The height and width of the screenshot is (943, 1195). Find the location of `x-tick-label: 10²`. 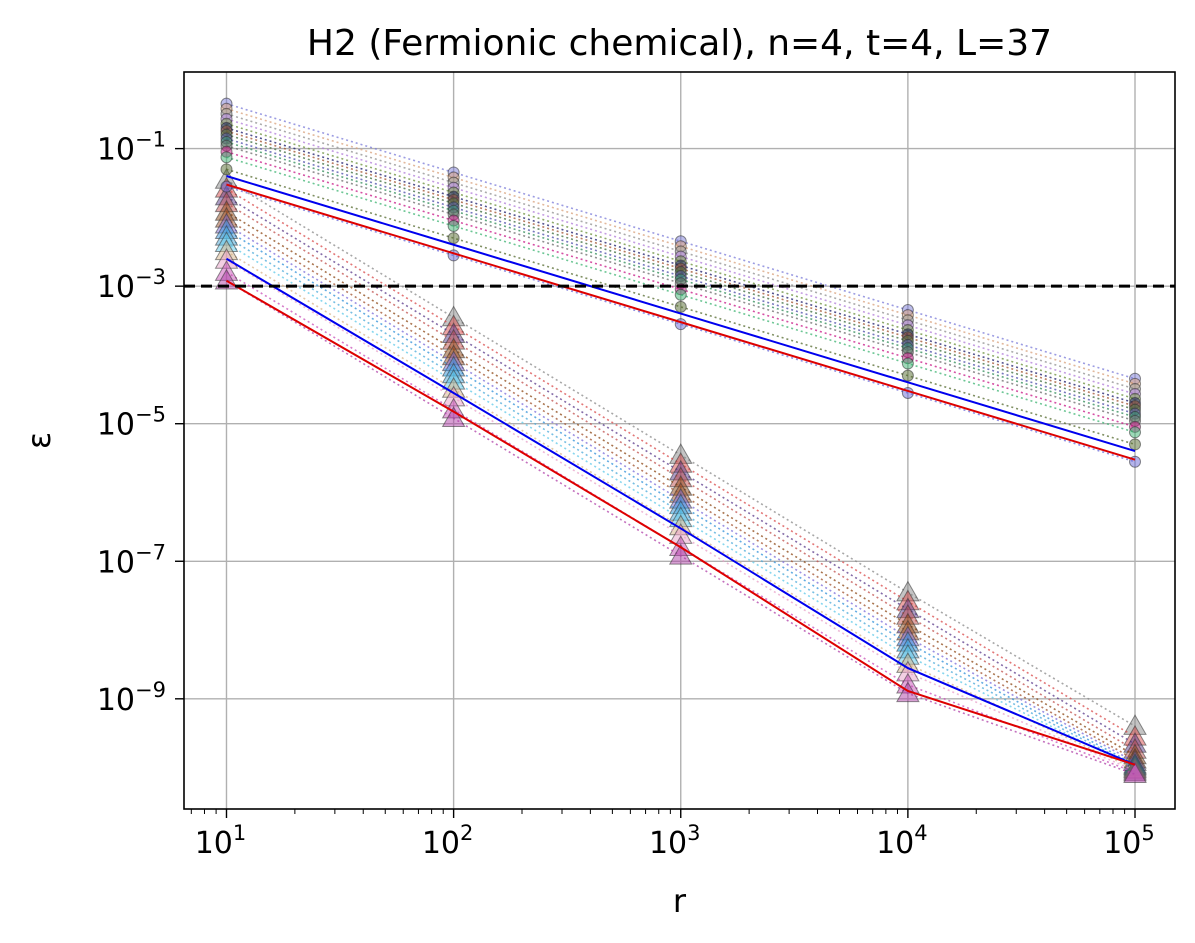

x-tick-label: 10² is located at coordinates (448, 841).